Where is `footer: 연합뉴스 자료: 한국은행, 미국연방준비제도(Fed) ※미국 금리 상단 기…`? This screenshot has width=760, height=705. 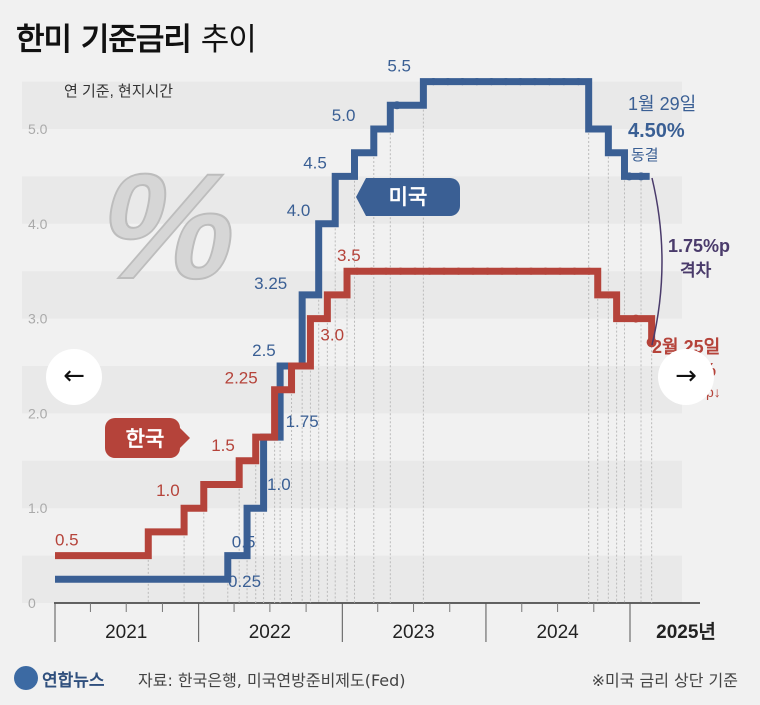 footer: 연합뉴스 자료: 한국은행, 미국연방준비제도(Fed) ※미국 금리 상단 기… is located at coordinates (380, 678).